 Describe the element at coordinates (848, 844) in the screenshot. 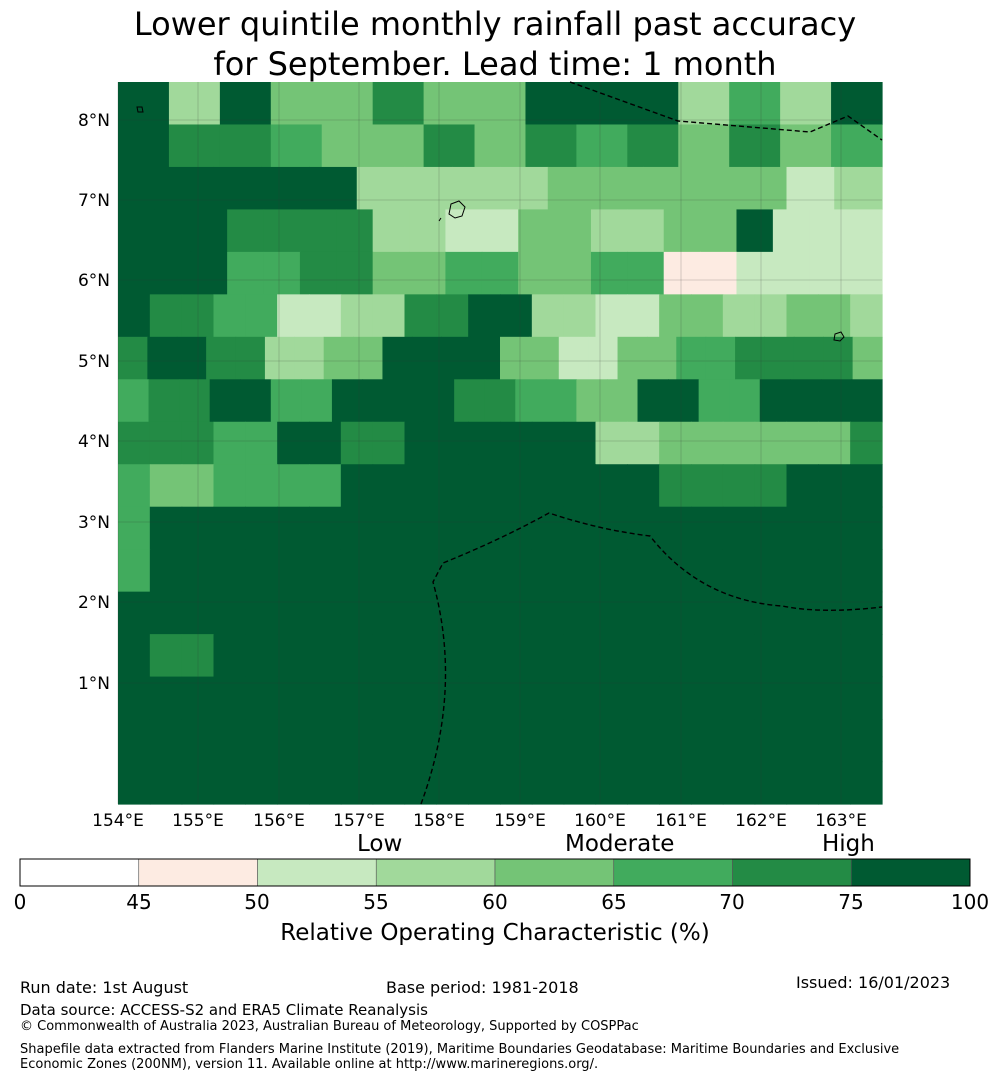

I see `level-high-label: High` at that location.